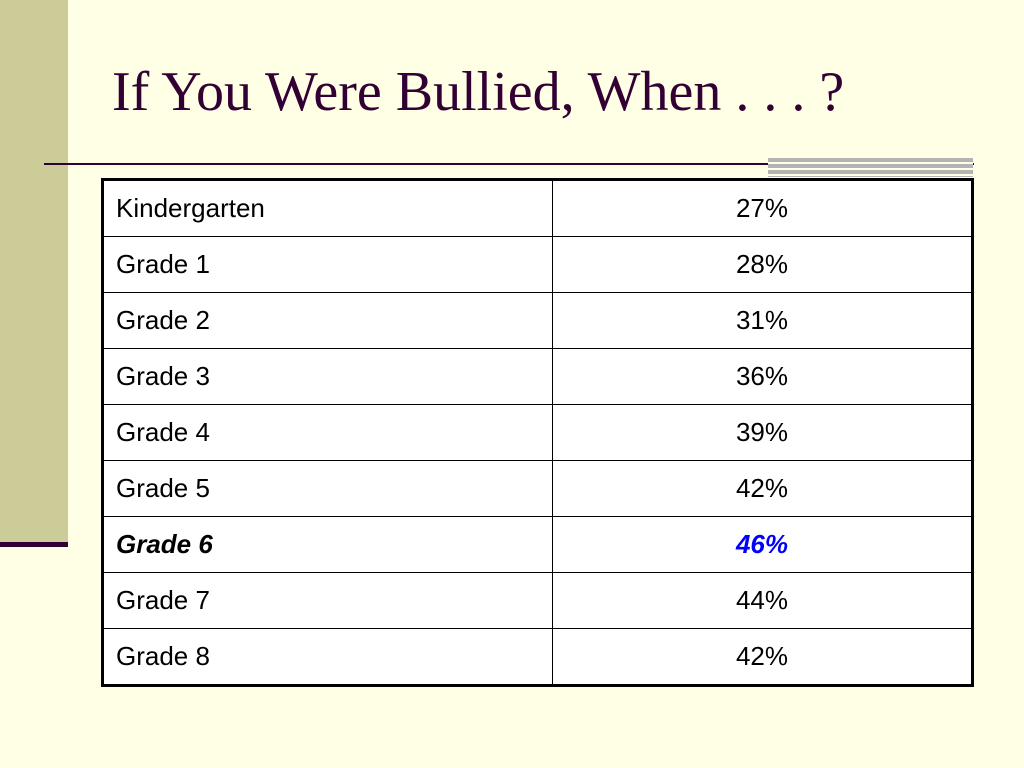  I want to click on table-row: Grade 4 39%, so click(537, 432).